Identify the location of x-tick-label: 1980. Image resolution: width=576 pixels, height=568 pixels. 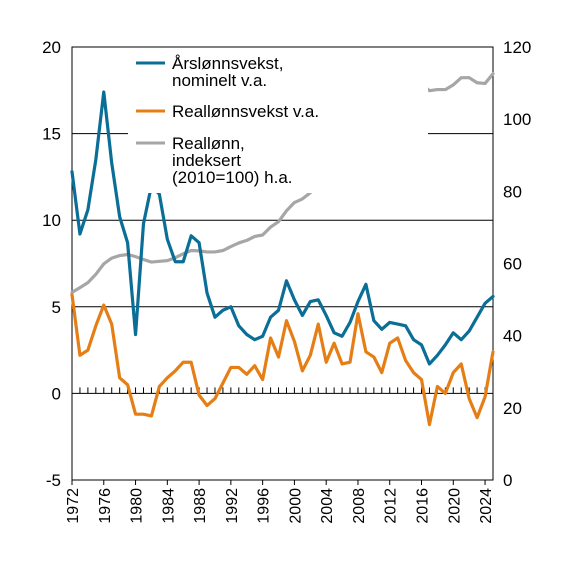
(137, 506).